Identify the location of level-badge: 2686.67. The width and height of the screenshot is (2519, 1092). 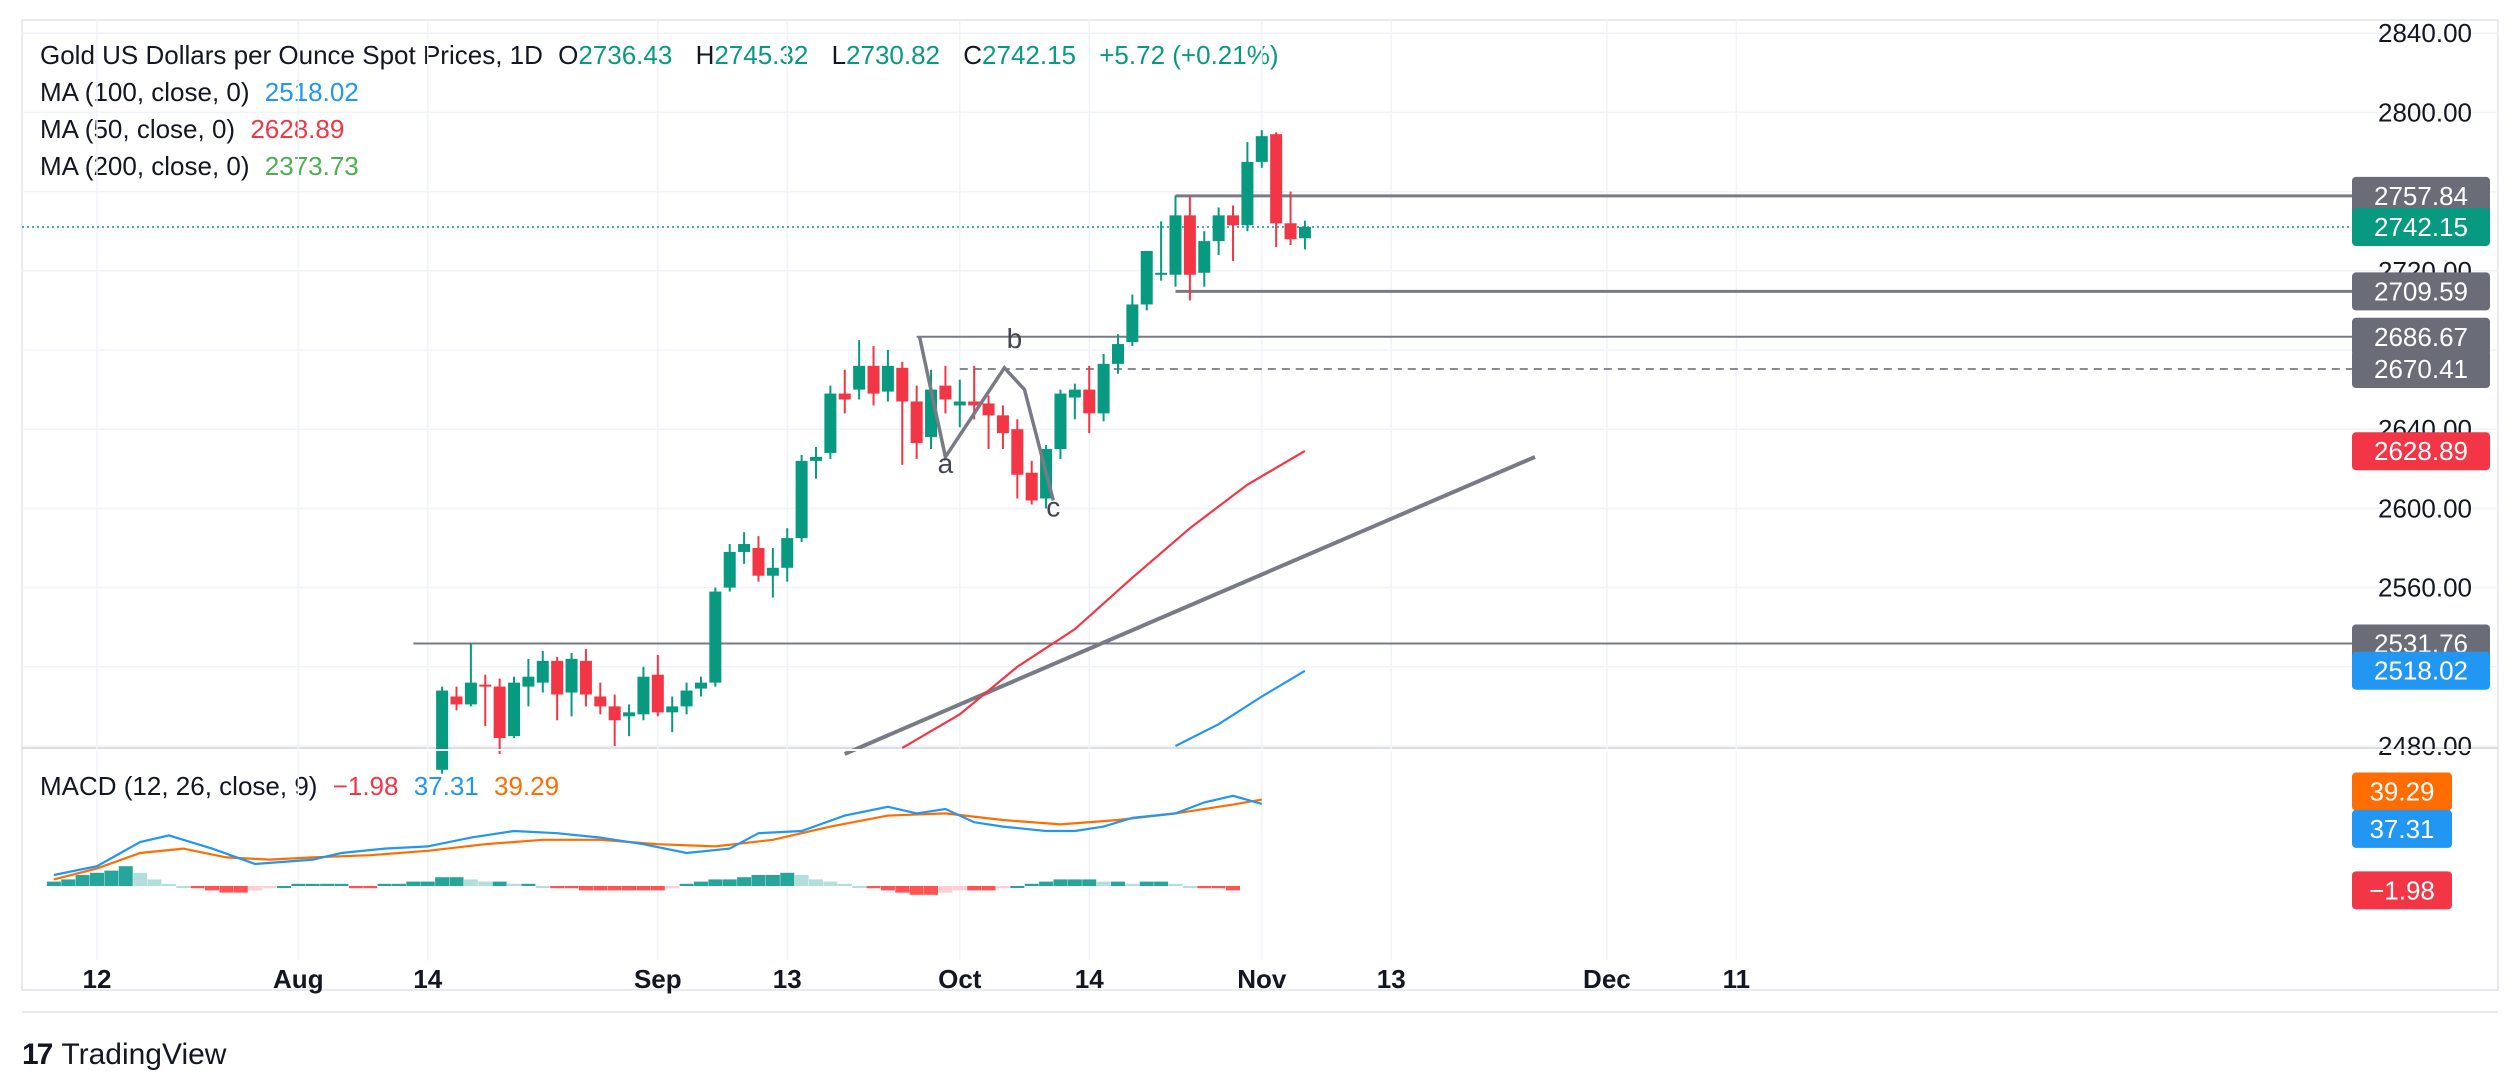
(2421, 337).